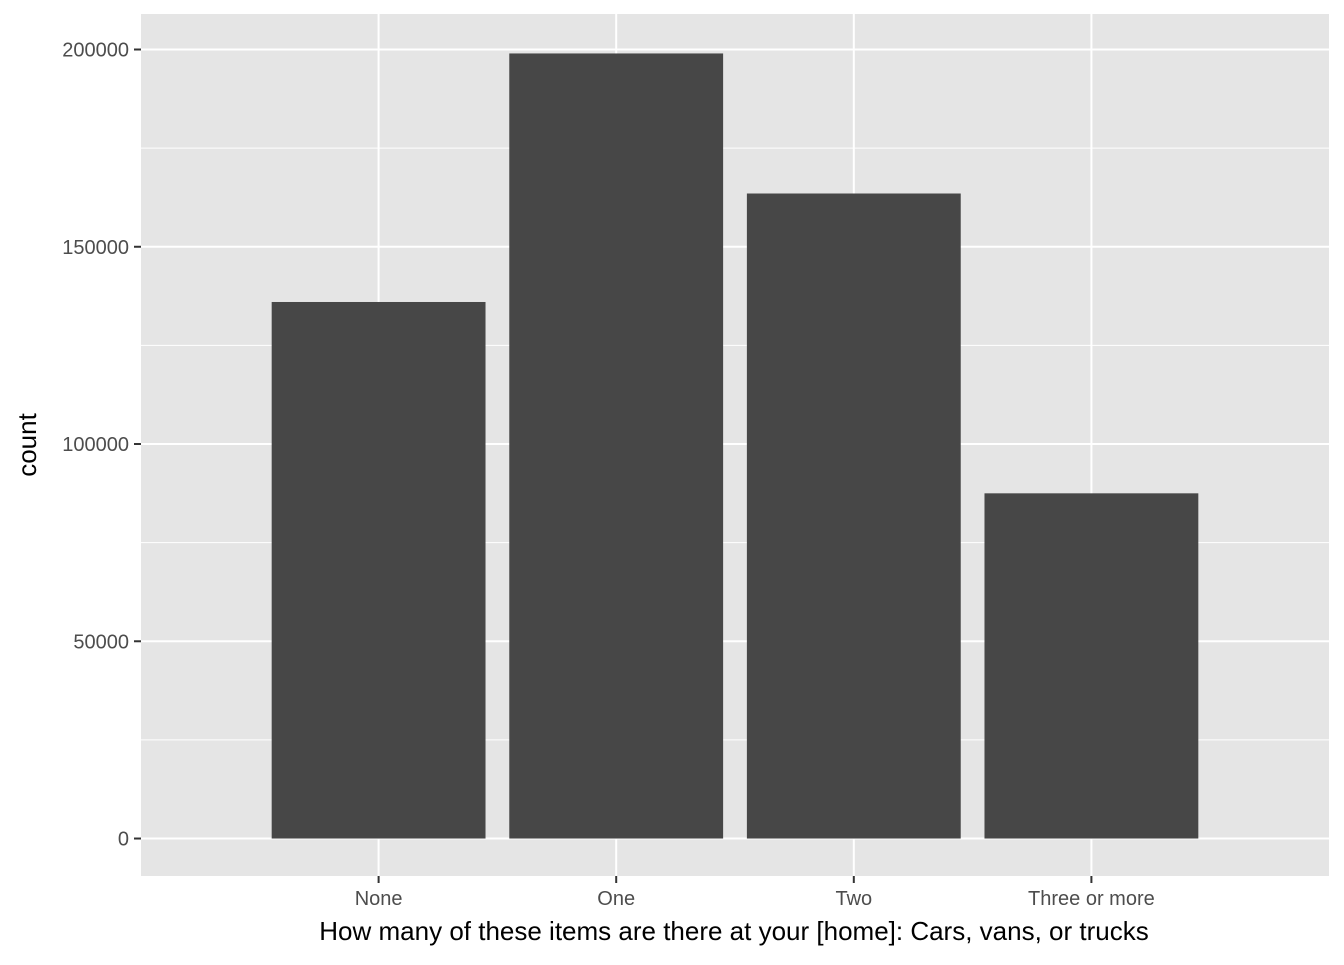 The width and height of the screenshot is (1344, 965). What do you see at coordinates (1091, 666) in the screenshot?
I see `bar-three-or-more` at bounding box center [1091, 666].